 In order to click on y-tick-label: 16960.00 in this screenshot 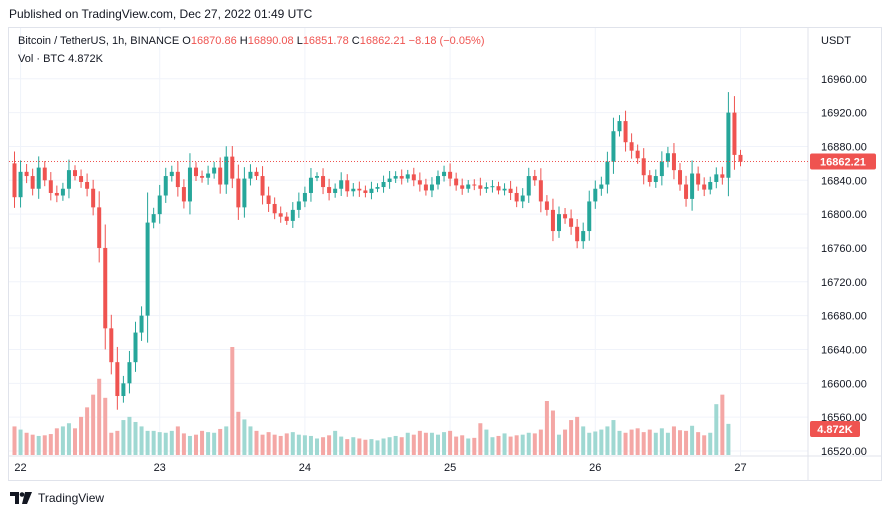, I will do `click(844, 80)`.